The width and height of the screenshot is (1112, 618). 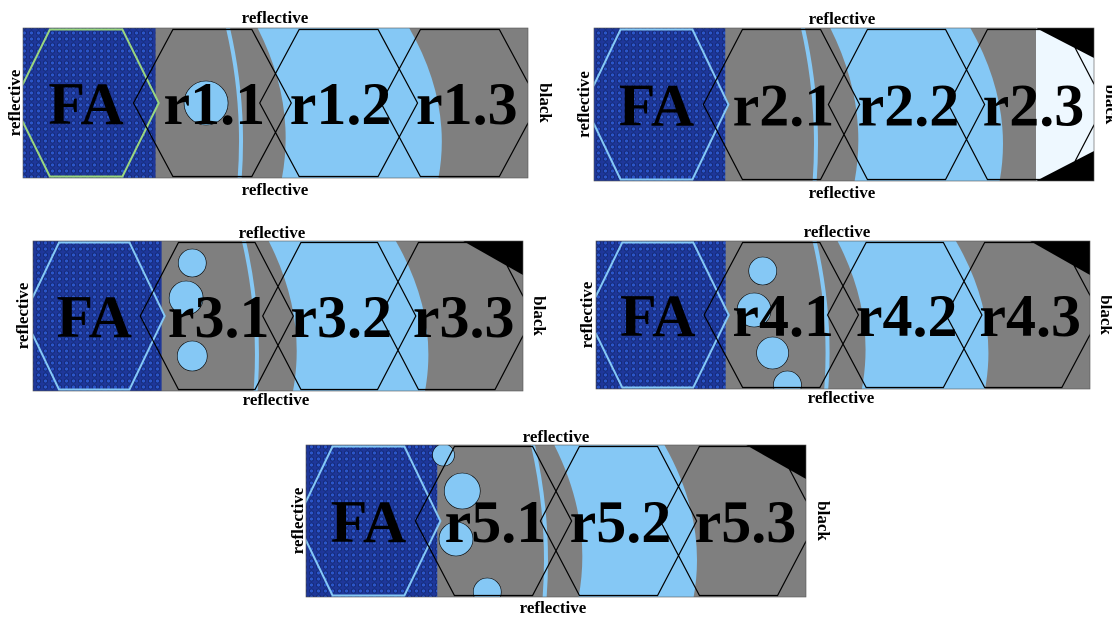 What do you see at coordinates (746, 522) in the screenshot?
I see `region-label-r5-3: r5.3` at bounding box center [746, 522].